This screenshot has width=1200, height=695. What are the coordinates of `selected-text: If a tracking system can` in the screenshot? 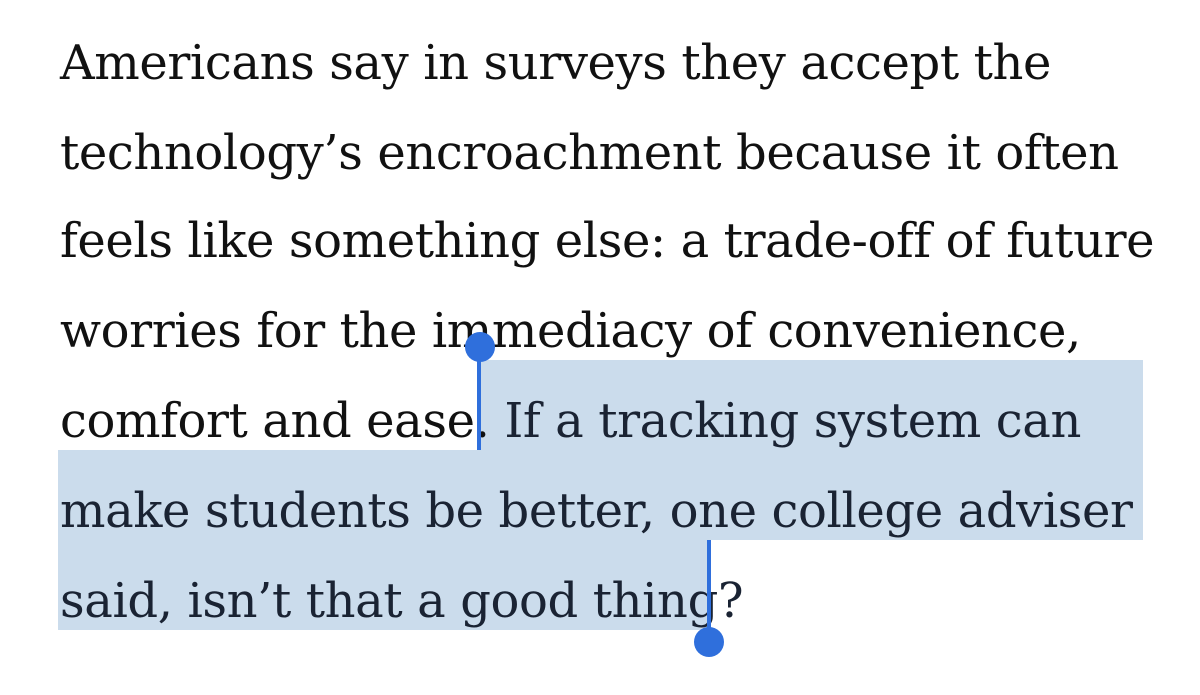 It's located at (792, 421).